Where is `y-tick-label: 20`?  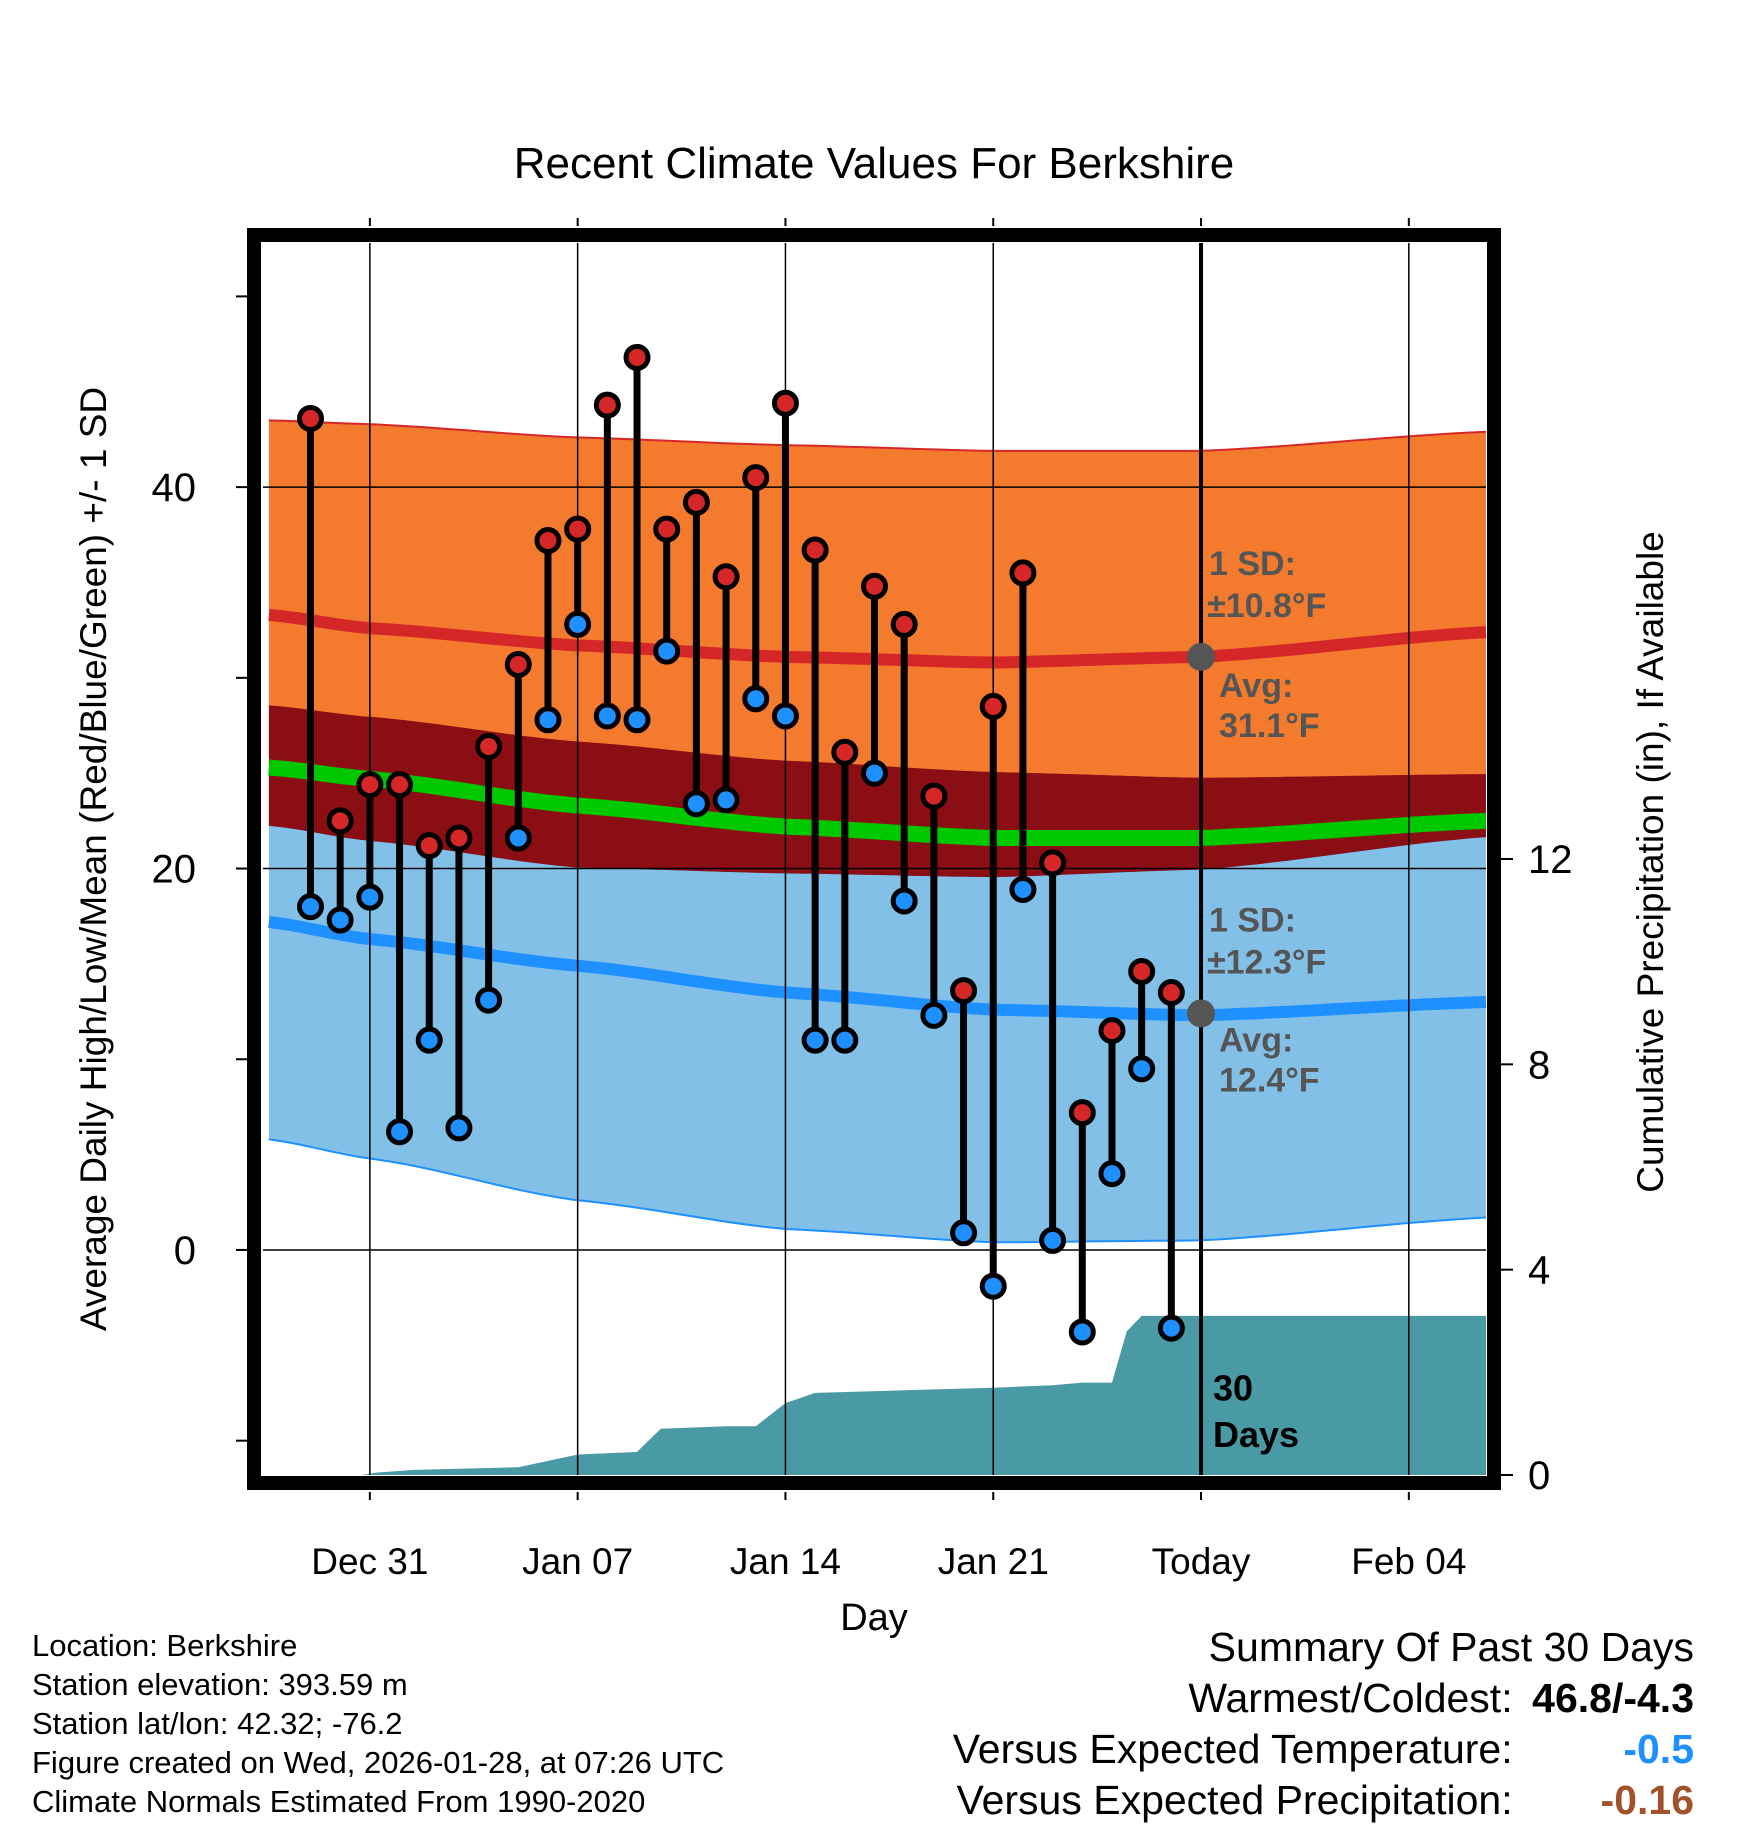 y-tick-label: 20 is located at coordinates (174, 870).